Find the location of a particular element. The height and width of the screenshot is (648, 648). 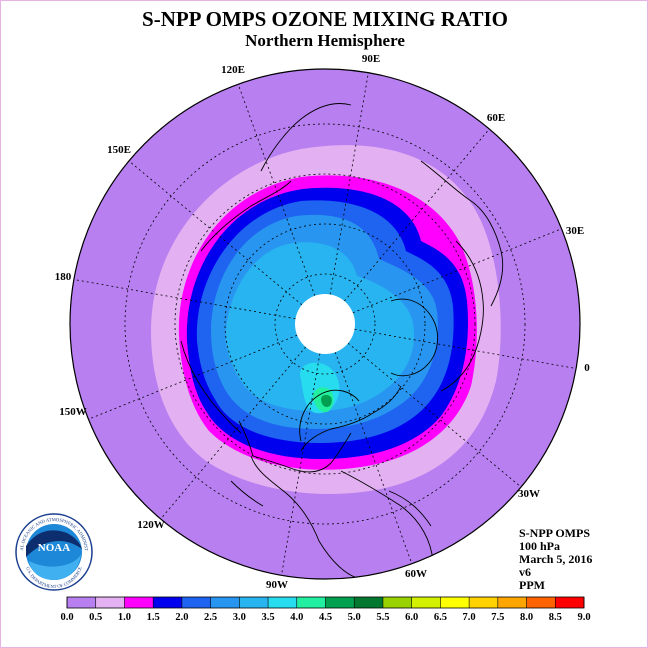

lon-label: 150E is located at coordinates (119, 150).